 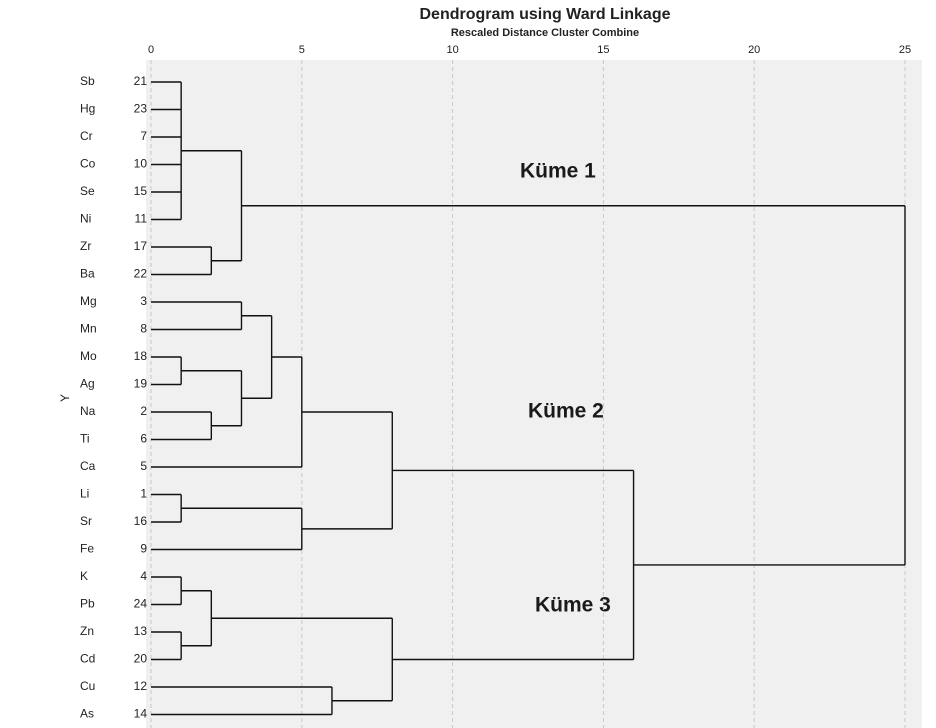 I want to click on y-axis-label: Y, so click(x=65, y=398).